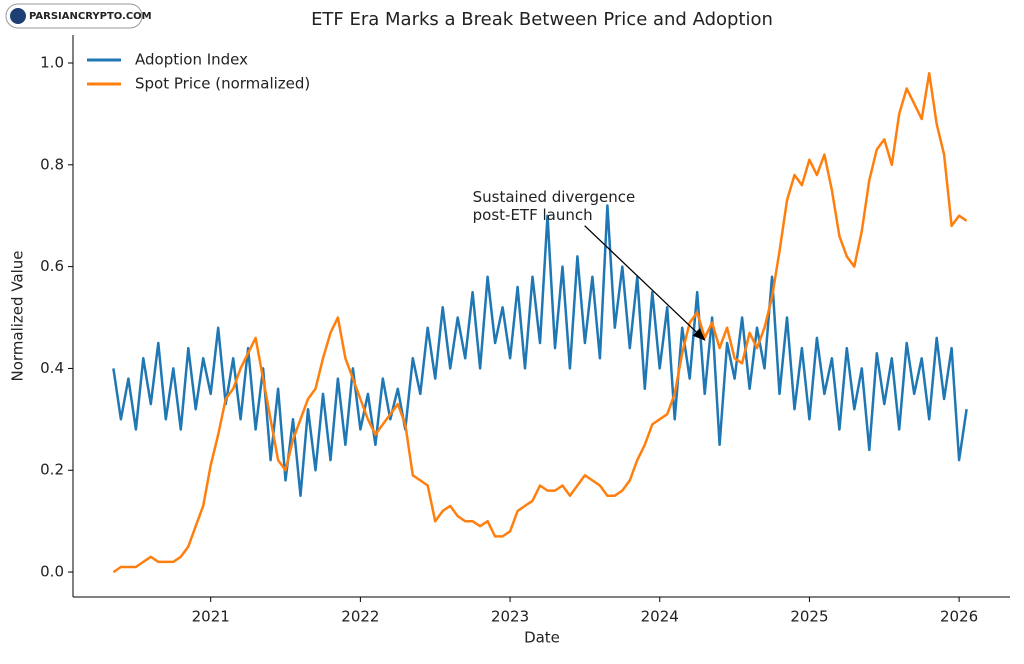 The image size is (1024, 664). I want to click on y-axis-label: Normalized Value, so click(18, 315).